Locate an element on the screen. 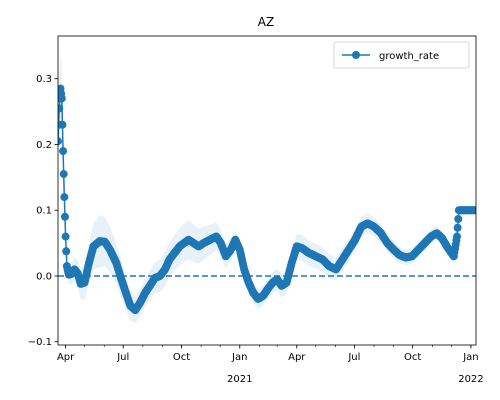 Image resolution: width=500 pixels, height=400 pixels. legend-label: growth_rate is located at coordinates (409, 56).